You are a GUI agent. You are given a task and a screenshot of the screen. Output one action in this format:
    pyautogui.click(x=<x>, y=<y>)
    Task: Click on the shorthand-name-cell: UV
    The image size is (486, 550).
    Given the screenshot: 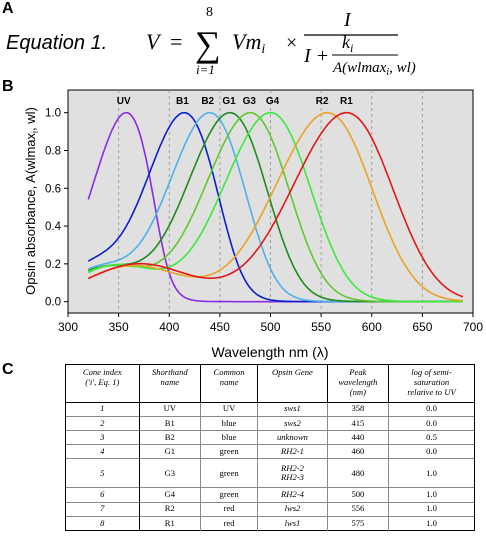 What is the action you would take?
    pyautogui.click(x=169, y=409)
    